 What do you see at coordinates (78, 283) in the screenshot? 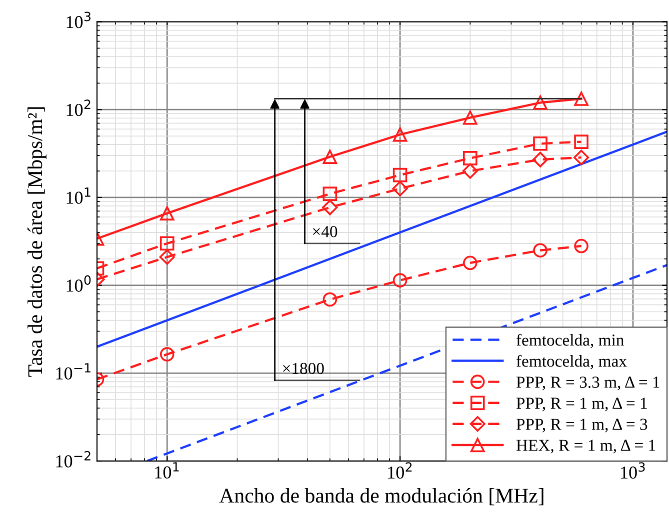
I see `y-tick-label: 10$^{0}$` at bounding box center [78, 283].